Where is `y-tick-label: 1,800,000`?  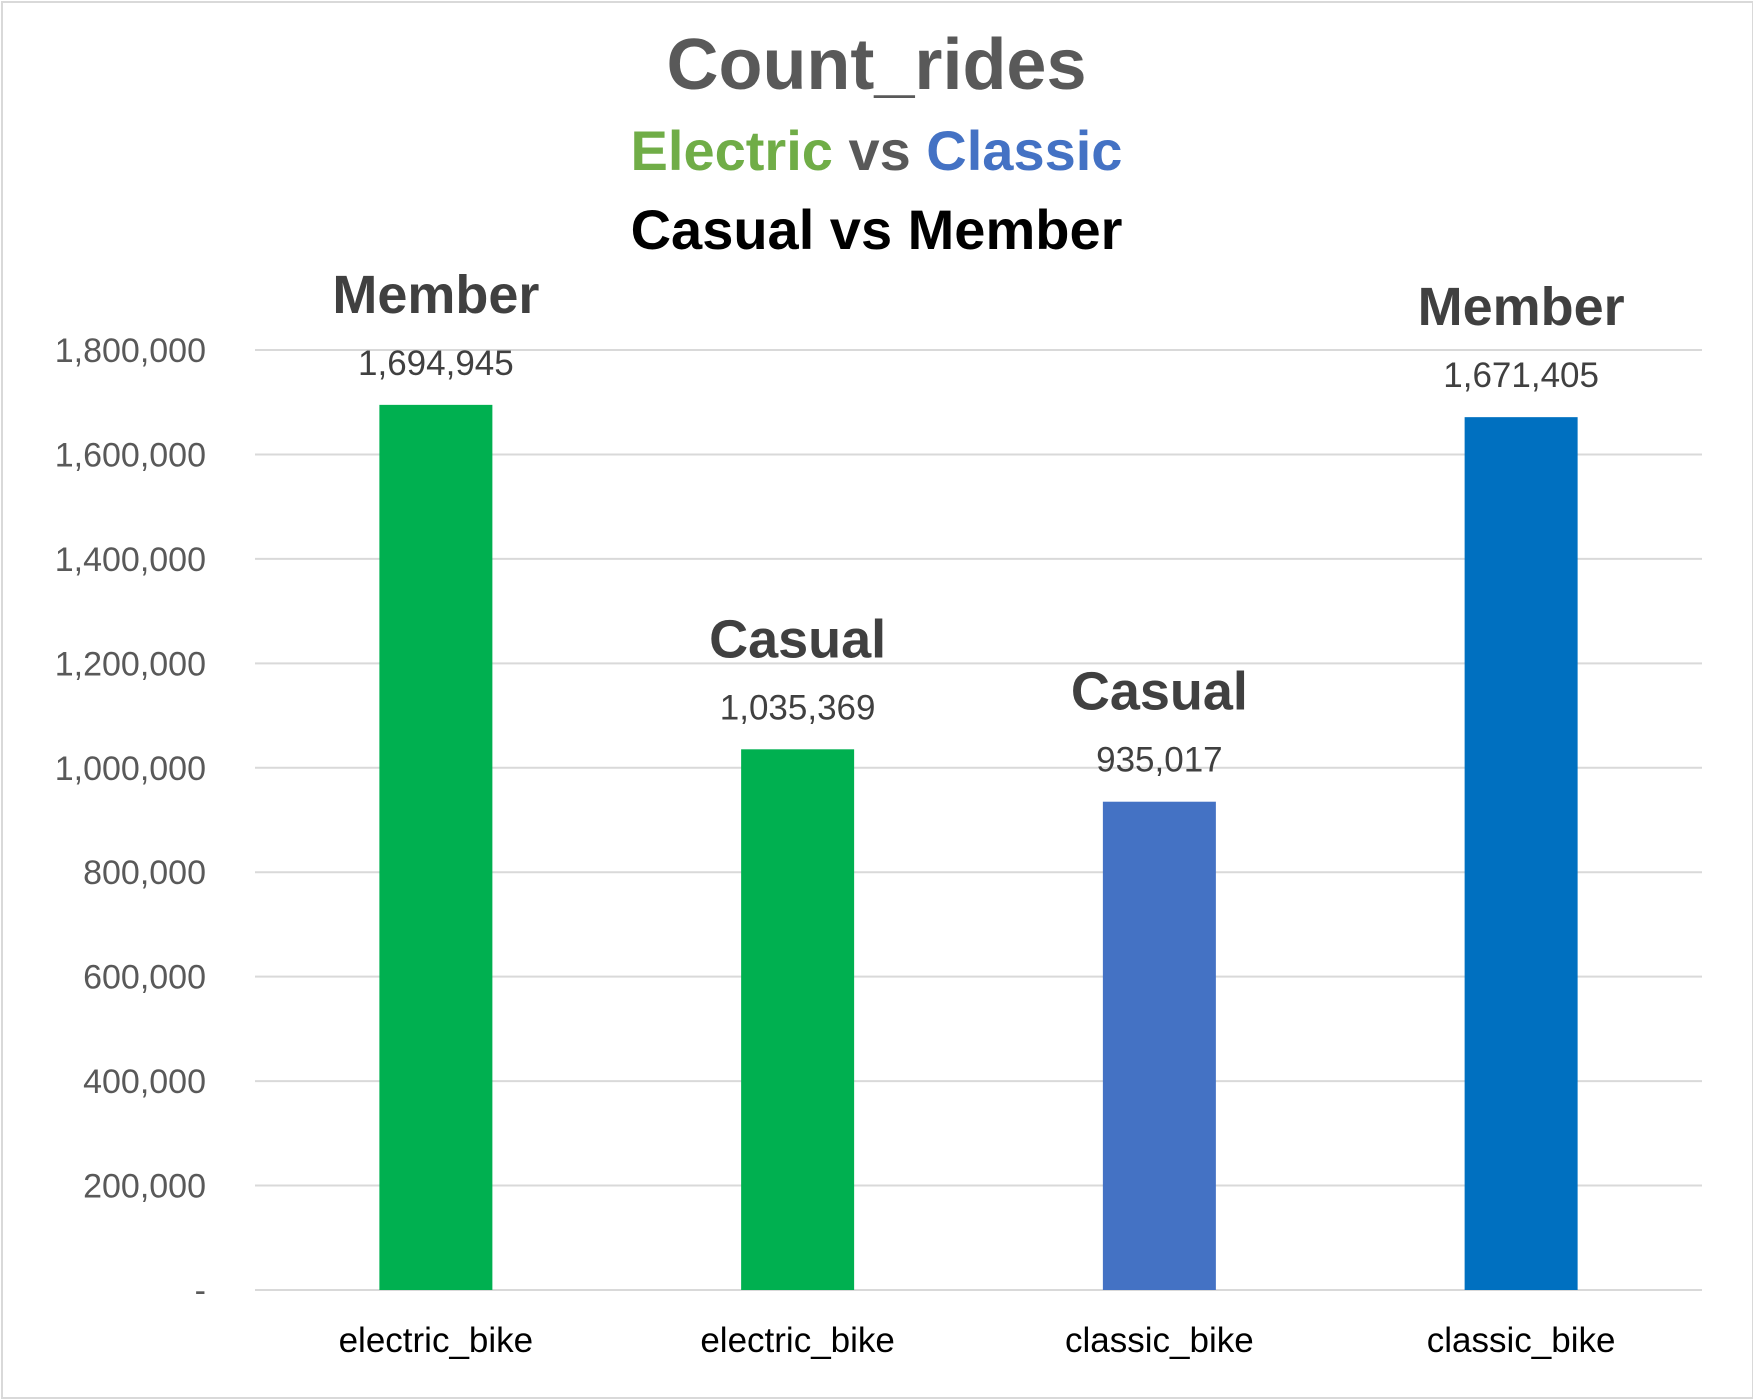 y-tick-label: 1,800,000 is located at coordinates (130, 351).